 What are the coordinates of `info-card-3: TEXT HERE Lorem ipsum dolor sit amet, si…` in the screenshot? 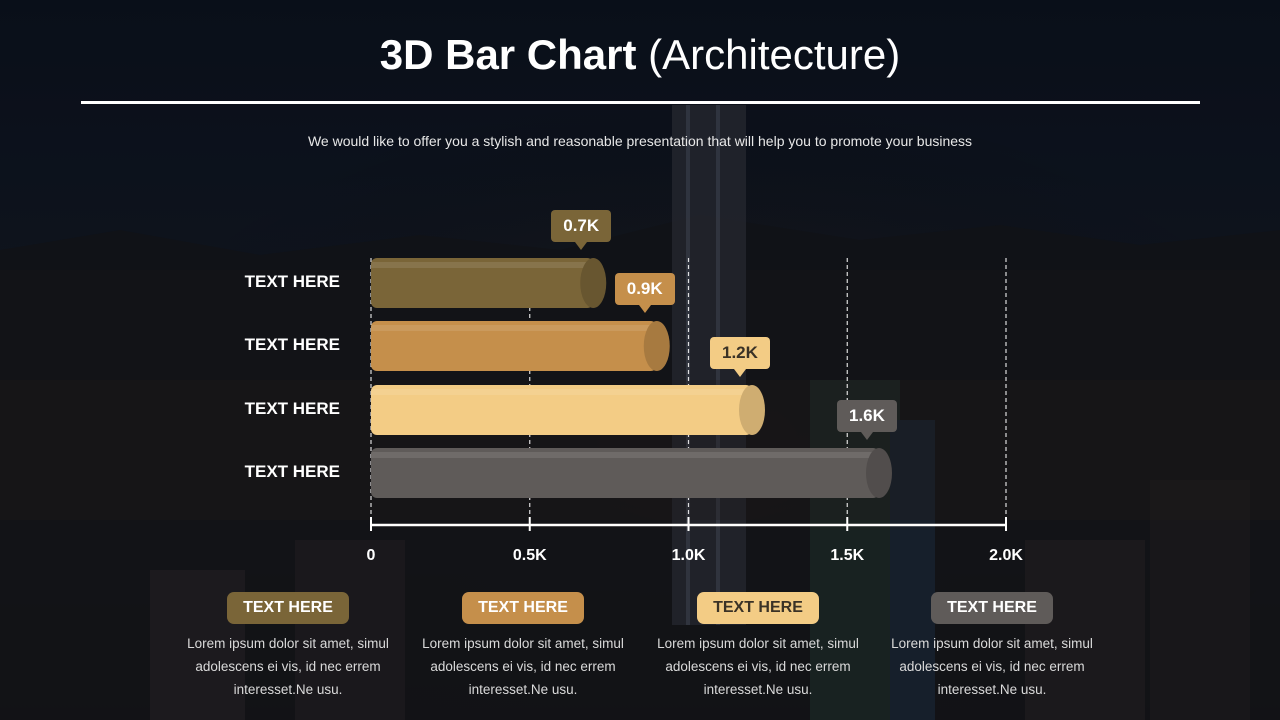 It's located at (758, 646).